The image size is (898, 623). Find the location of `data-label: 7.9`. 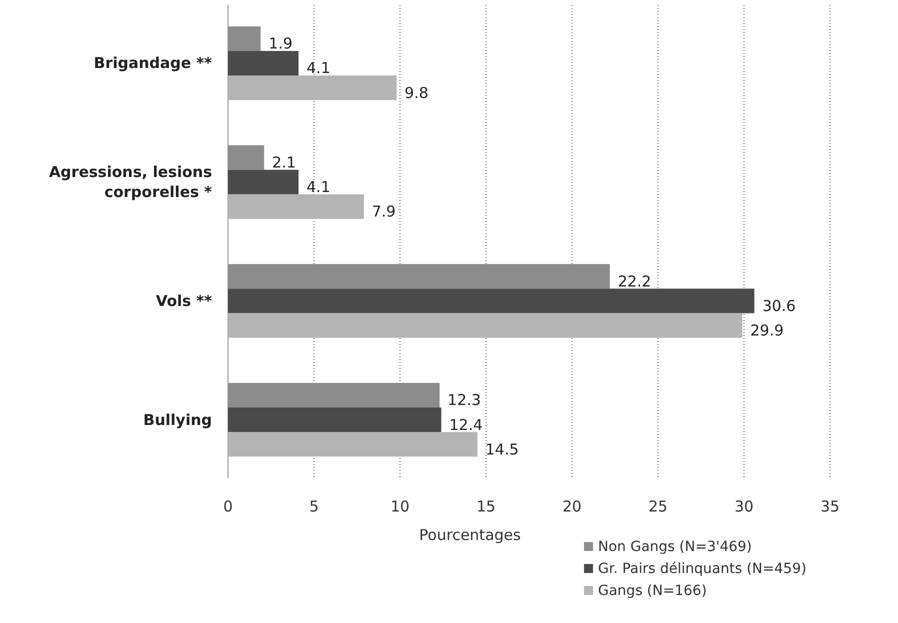

data-label: 7.9 is located at coordinates (384, 211).